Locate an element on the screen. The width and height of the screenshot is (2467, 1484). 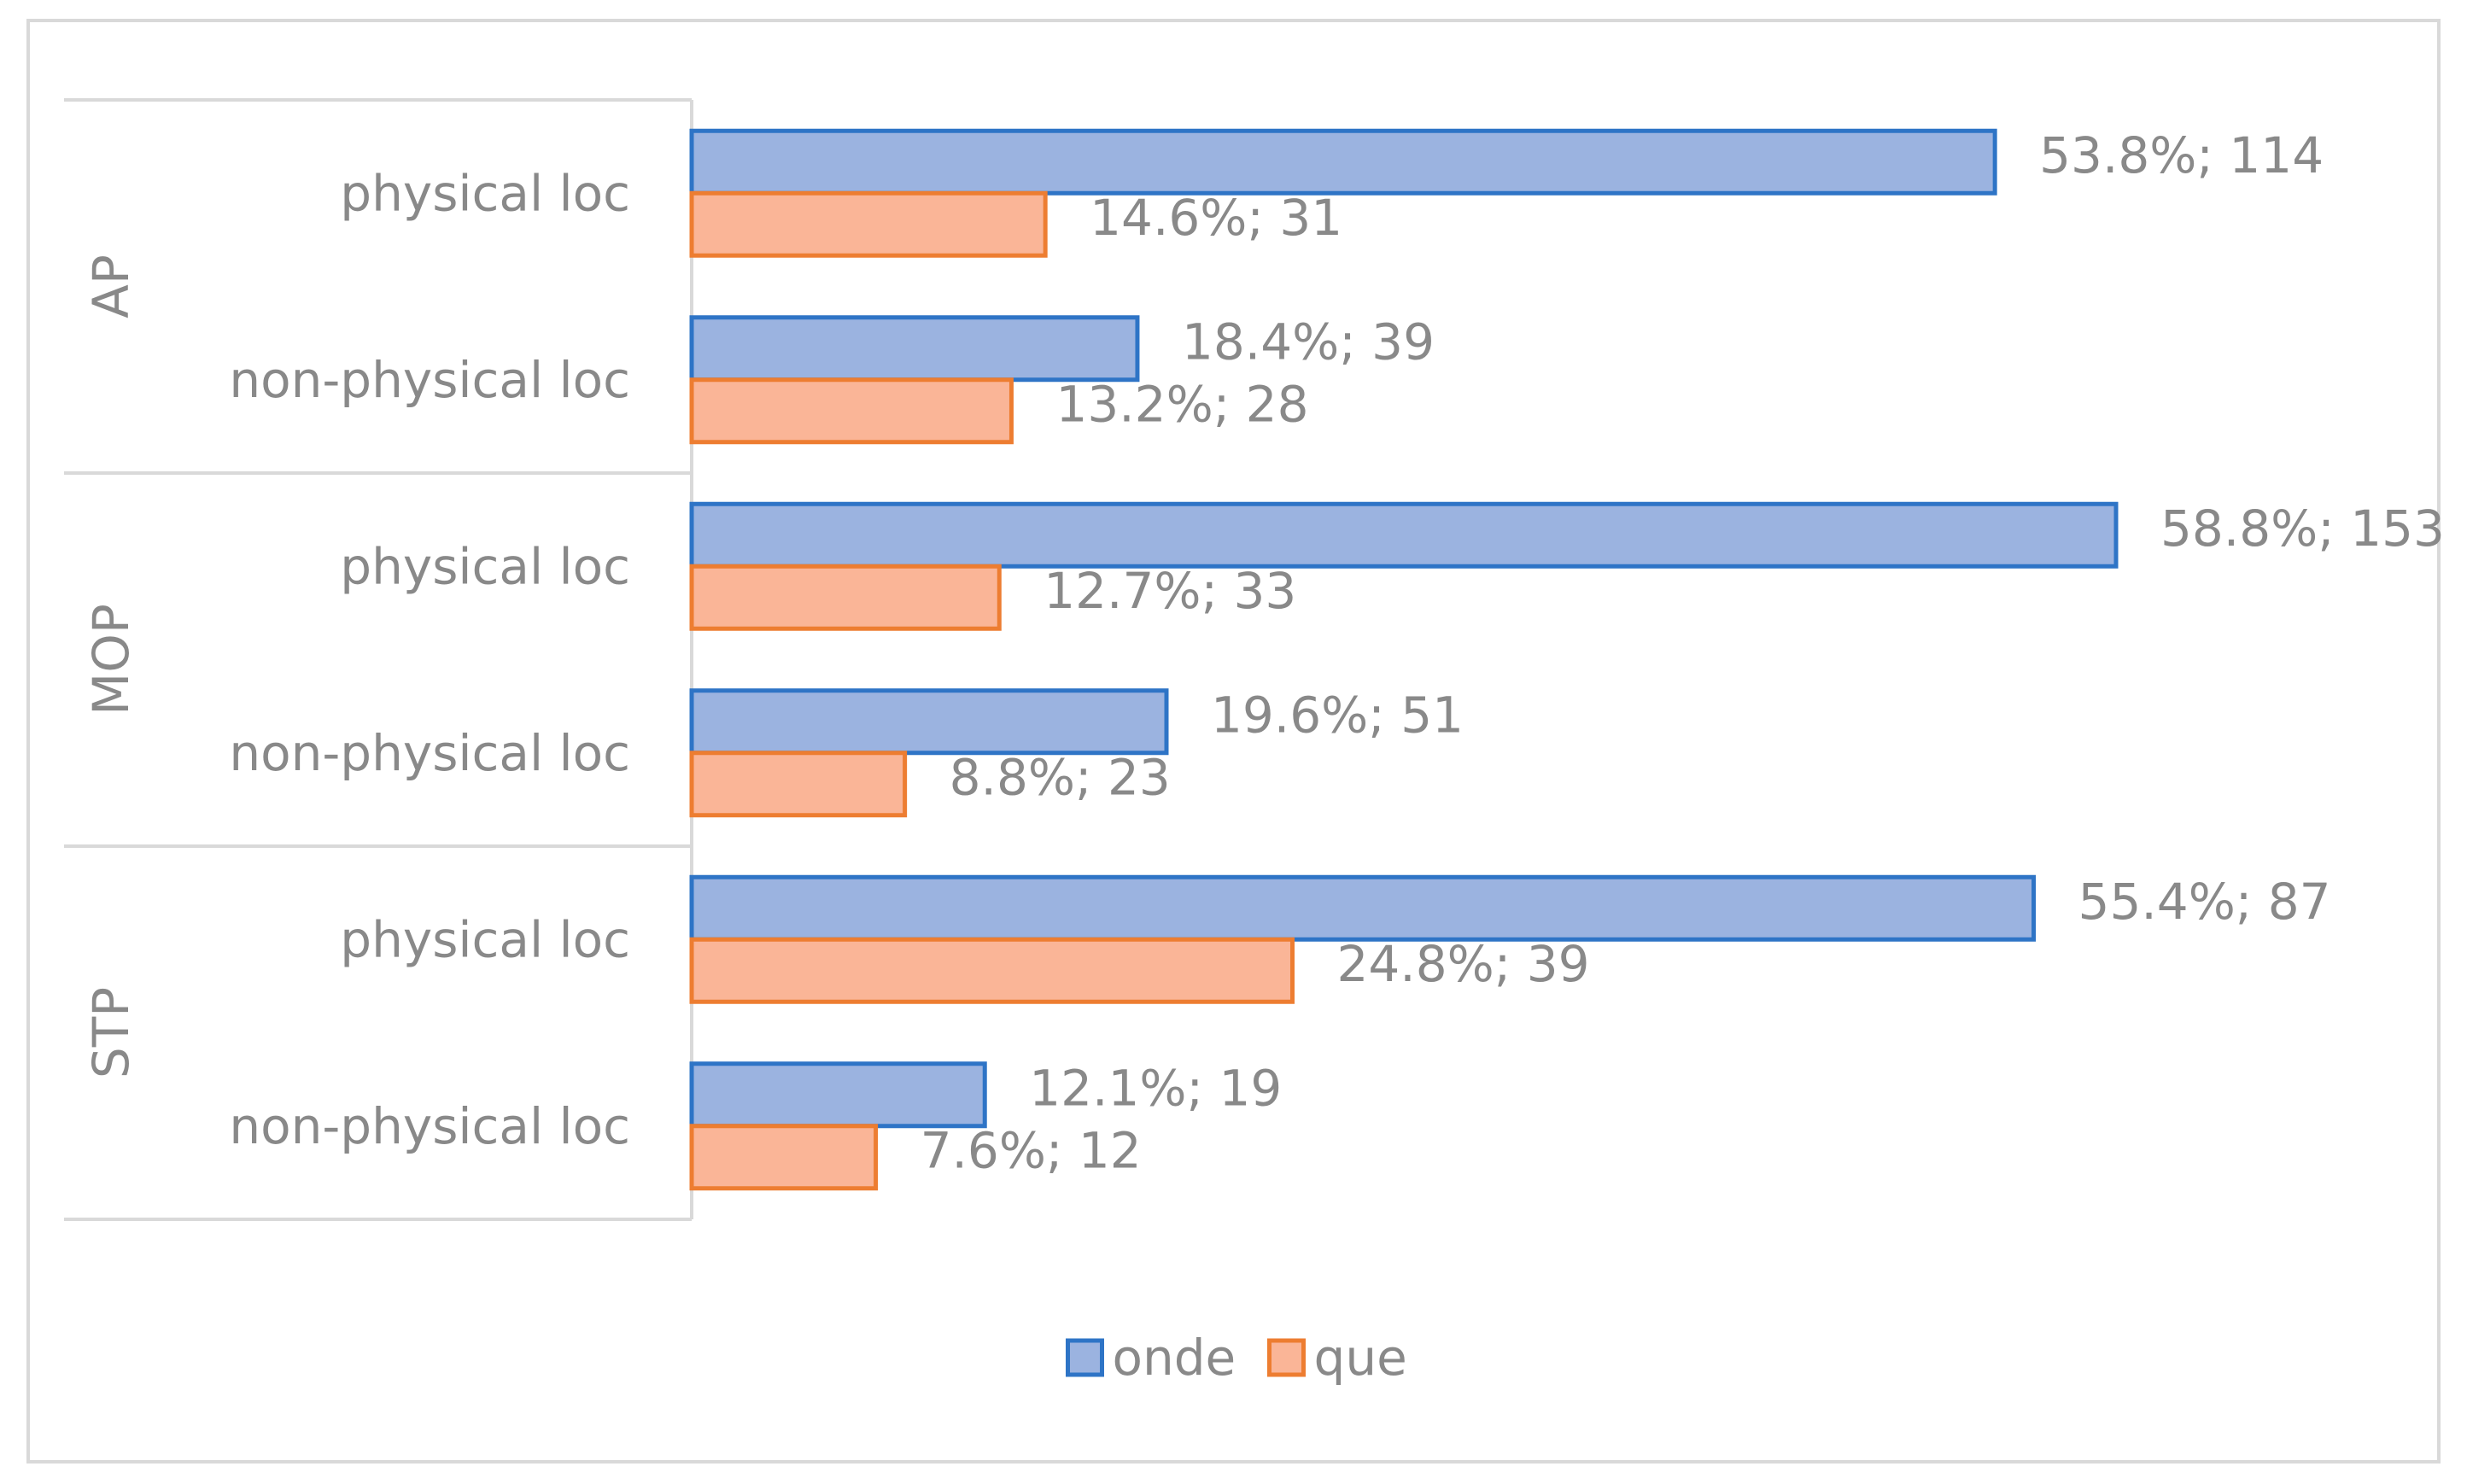
legend-swatch-que is located at coordinates (1287, 1357).